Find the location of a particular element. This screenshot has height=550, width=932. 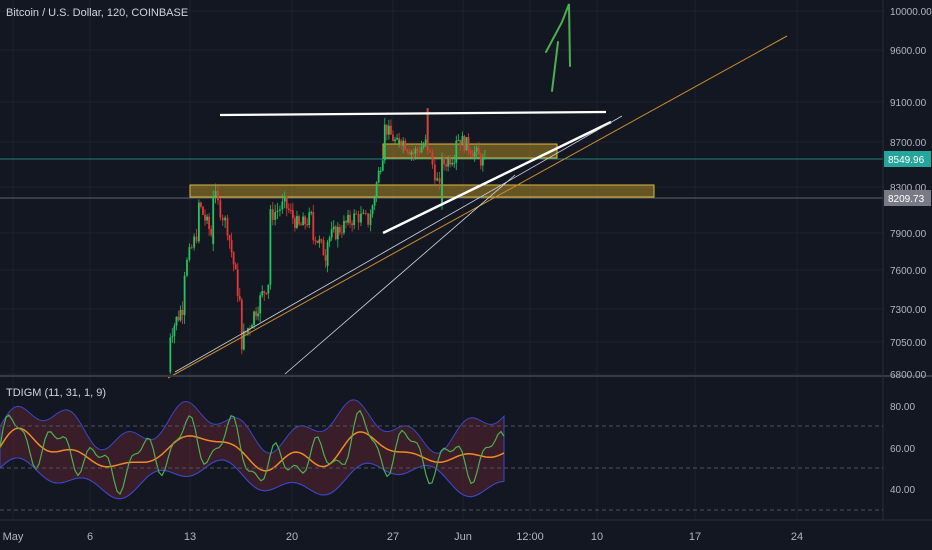

time-tick-label: 6 is located at coordinates (90, 537).